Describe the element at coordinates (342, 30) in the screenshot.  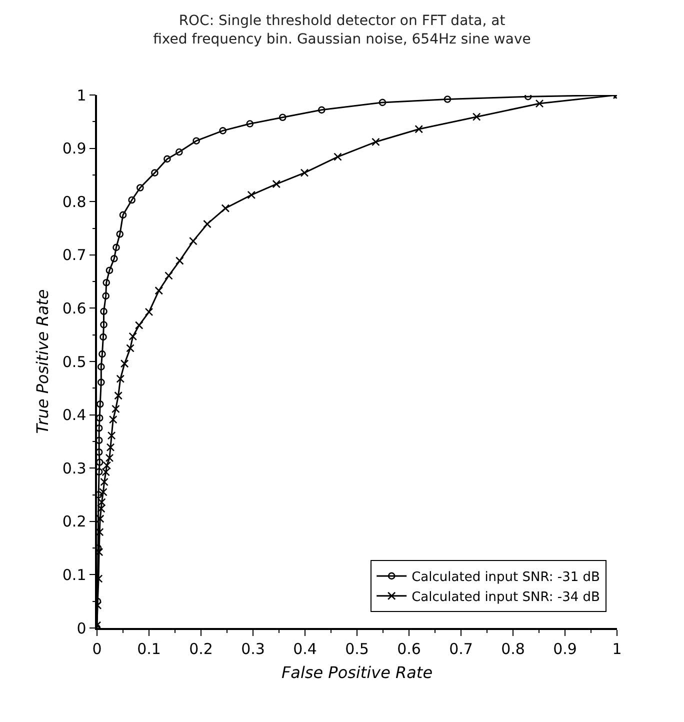
I see `chart-title: ROC: Single threshold detector on FFT data, at fixed frequency bin. Gaussian noise, 654Hz sine wave` at that location.